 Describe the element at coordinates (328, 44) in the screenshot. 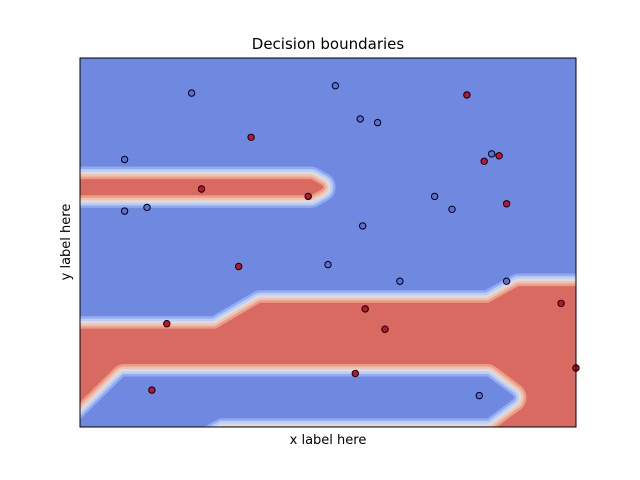

I see `chart-title: Decision boundaries` at that location.